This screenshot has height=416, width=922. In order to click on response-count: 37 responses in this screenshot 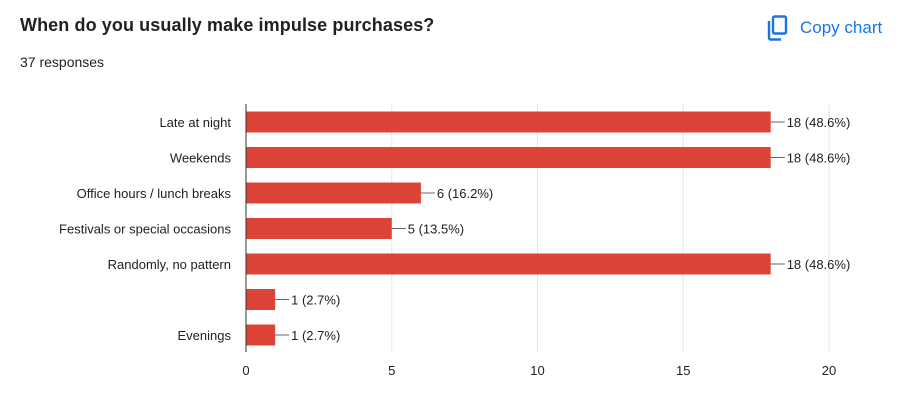, I will do `click(62, 62)`.